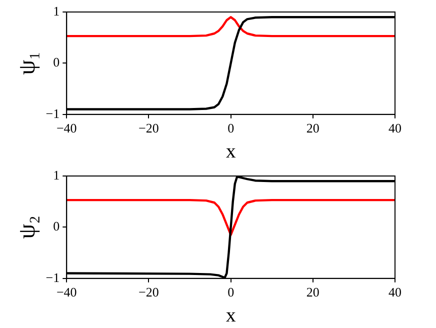 The height and width of the screenshot is (328, 436). Describe the element at coordinates (27, 227) in the screenshot. I see `y-axis-title: ψ₂` at that location.